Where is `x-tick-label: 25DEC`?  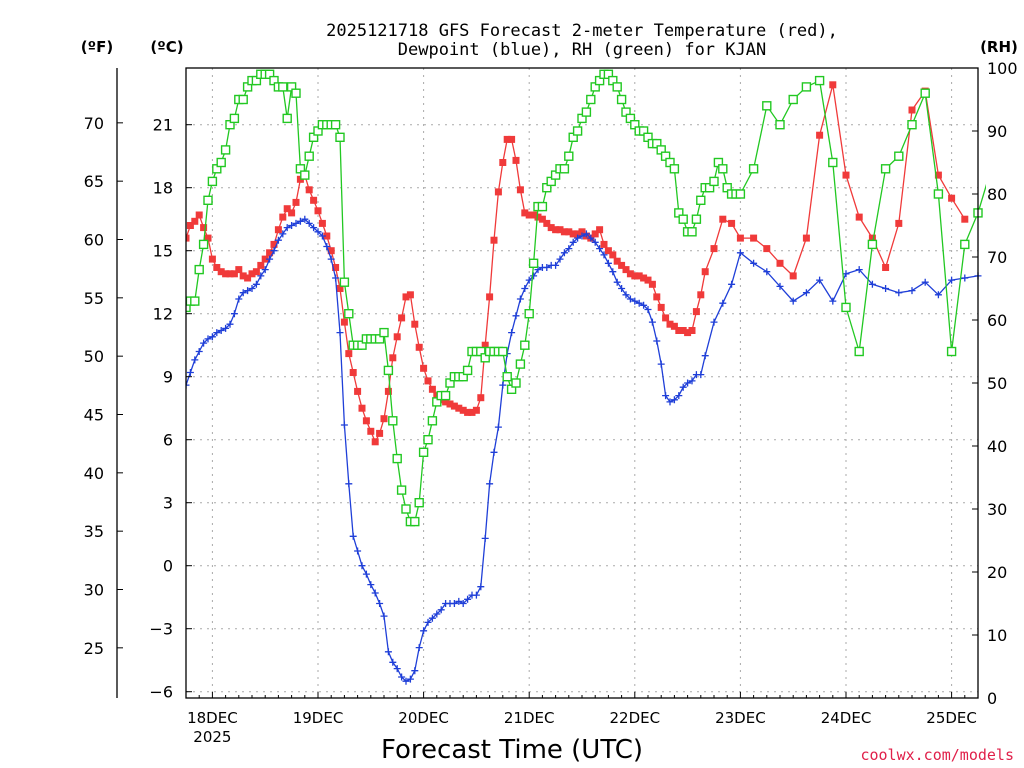
x-tick-label: 25DEC is located at coordinates (951, 718).